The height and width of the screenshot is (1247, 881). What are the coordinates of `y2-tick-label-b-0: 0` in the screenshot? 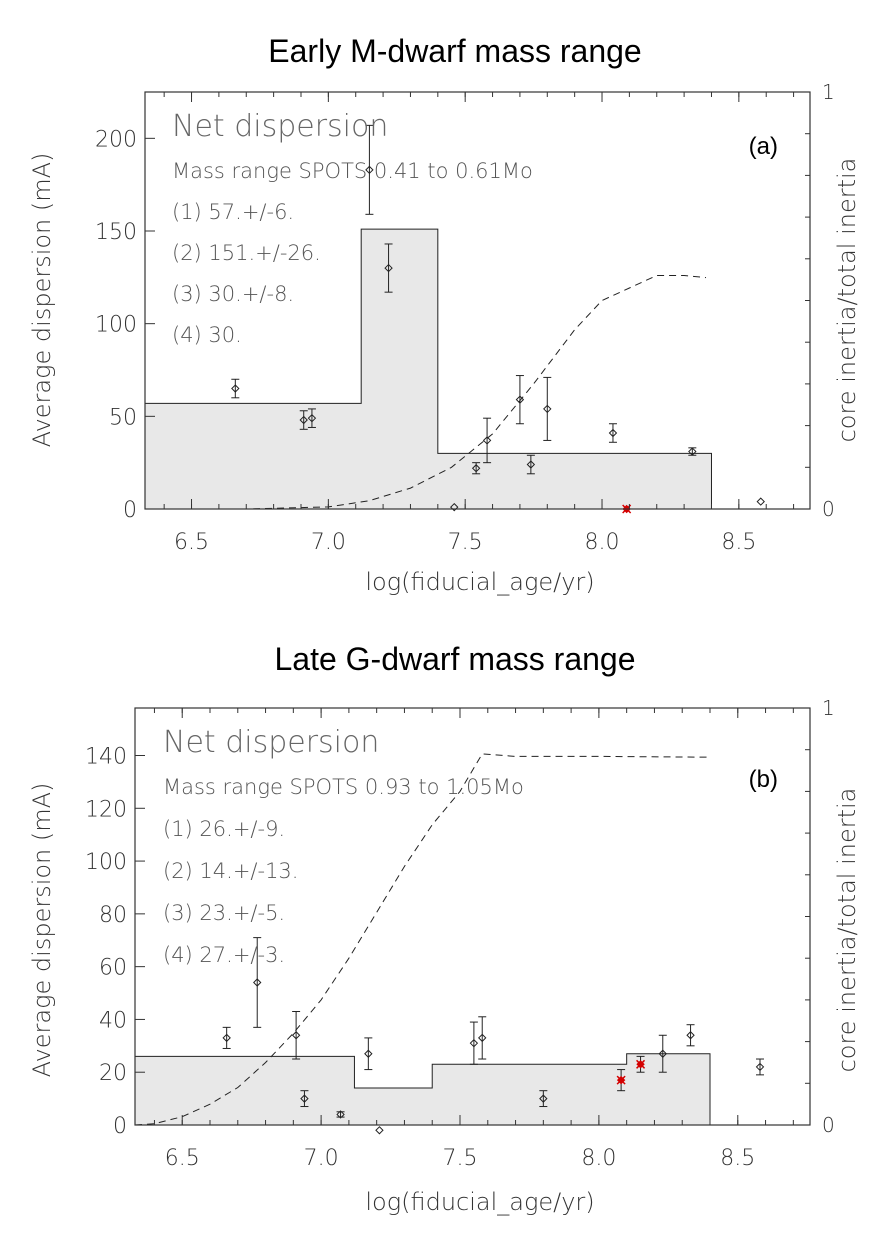 It's located at (828, 1125).